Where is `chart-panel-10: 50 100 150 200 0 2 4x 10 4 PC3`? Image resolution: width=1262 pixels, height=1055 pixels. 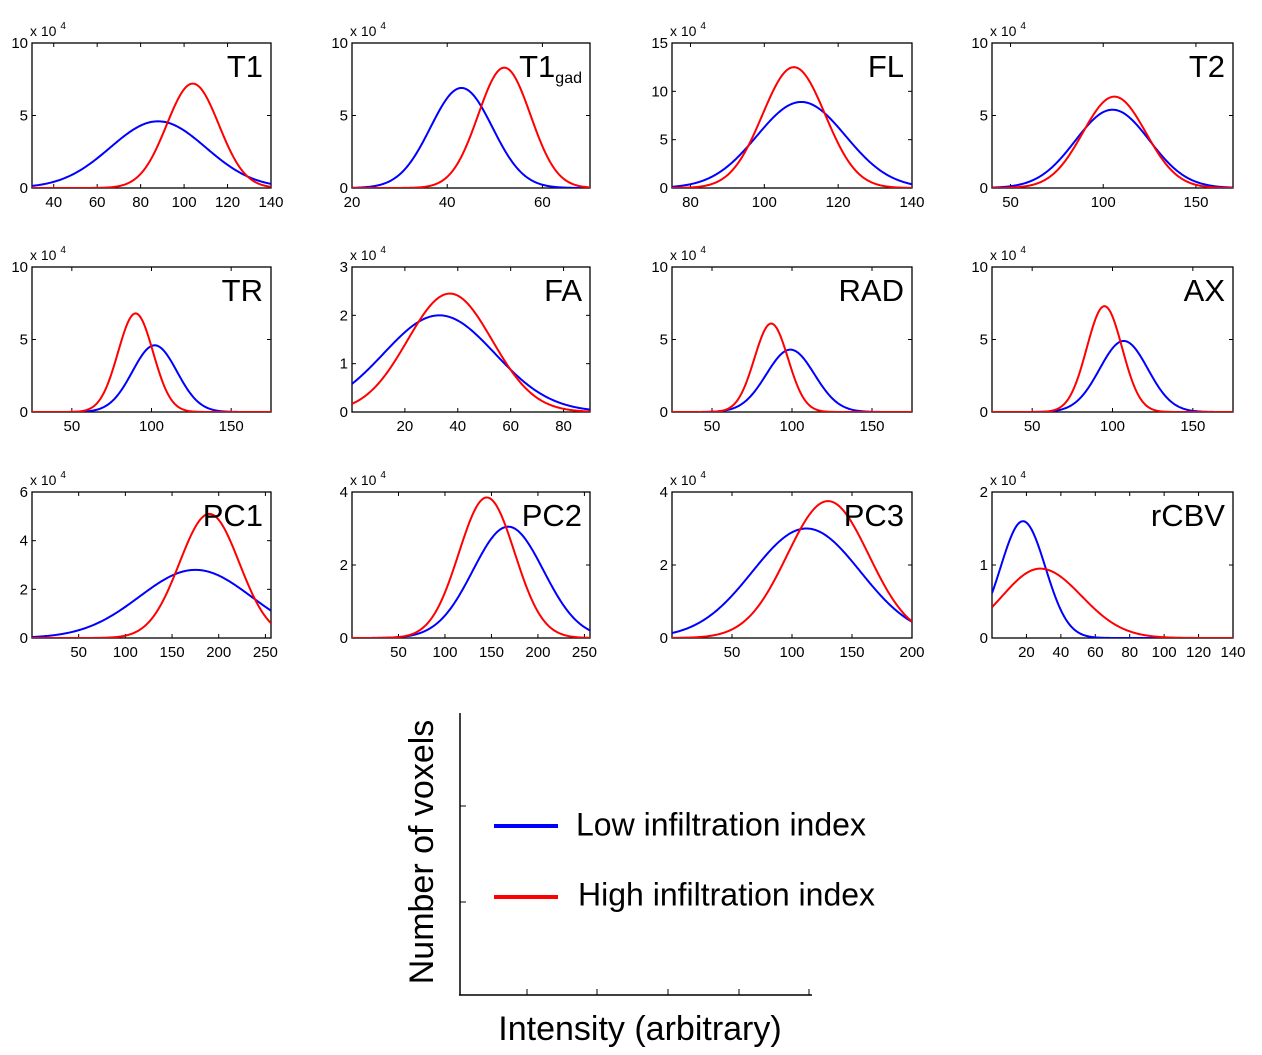 chart-panel-10: 50 100 150 200 0 2 4x 10 4 PC3 is located at coordinates (792, 565).